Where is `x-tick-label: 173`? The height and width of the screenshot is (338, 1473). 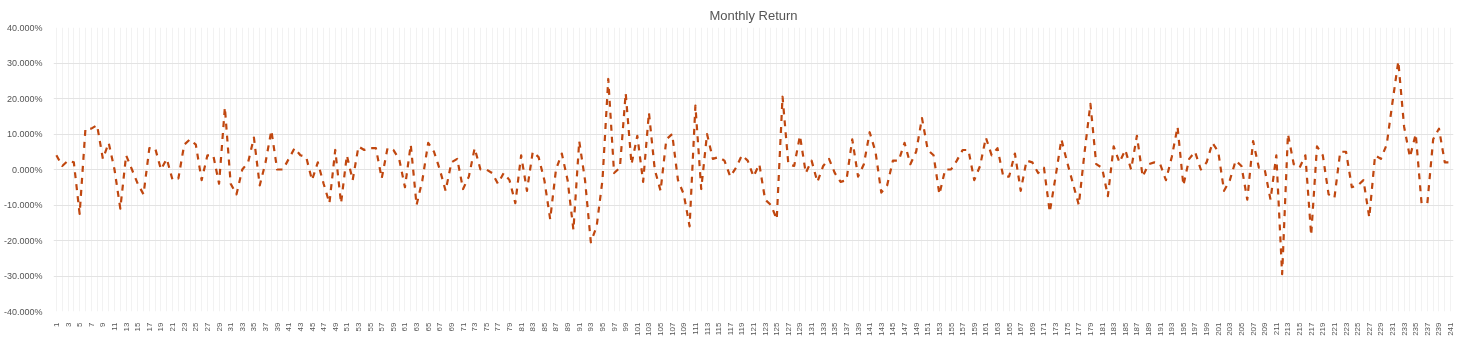
x-tick-label: 173 is located at coordinates (1056, 328).